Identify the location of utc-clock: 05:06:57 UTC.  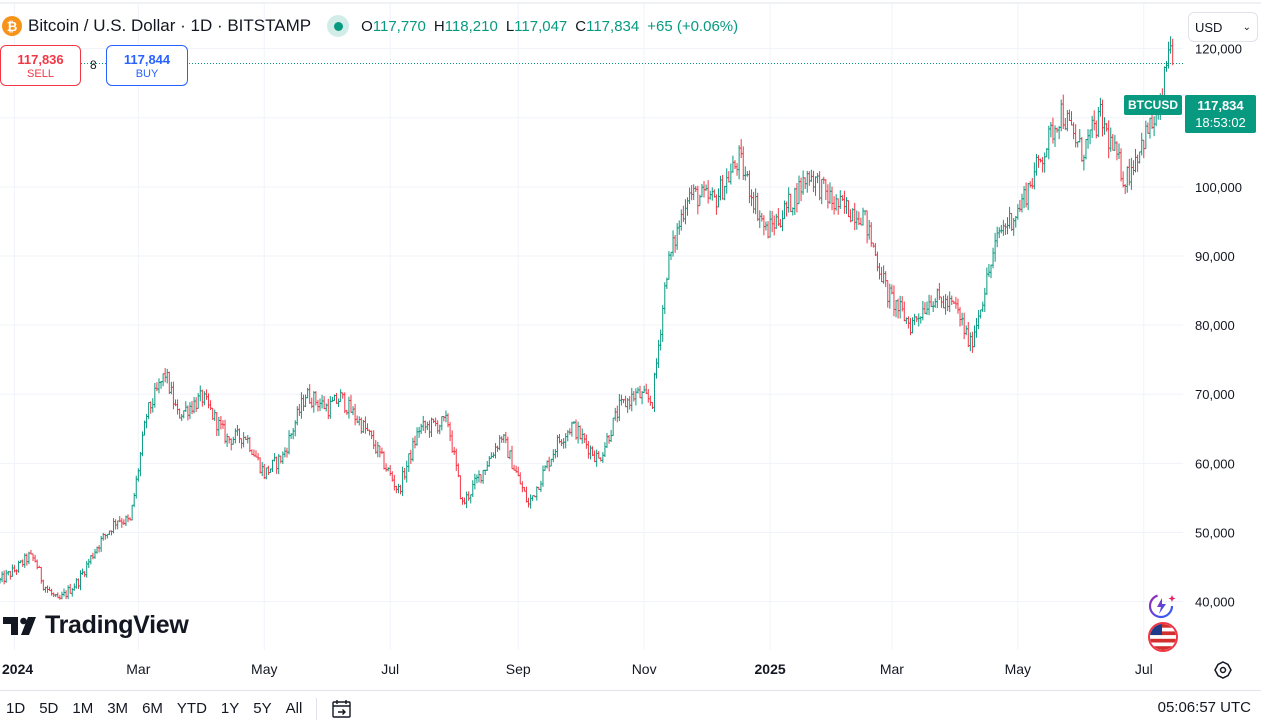
(1204, 707).